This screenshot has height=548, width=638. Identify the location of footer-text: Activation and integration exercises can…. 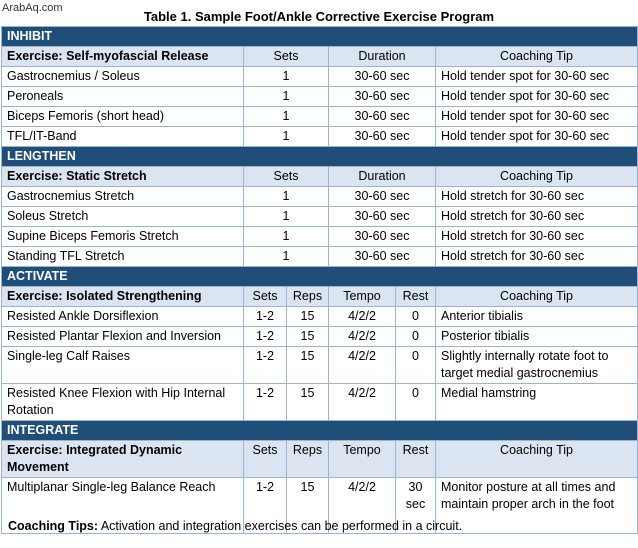
(280, 526).